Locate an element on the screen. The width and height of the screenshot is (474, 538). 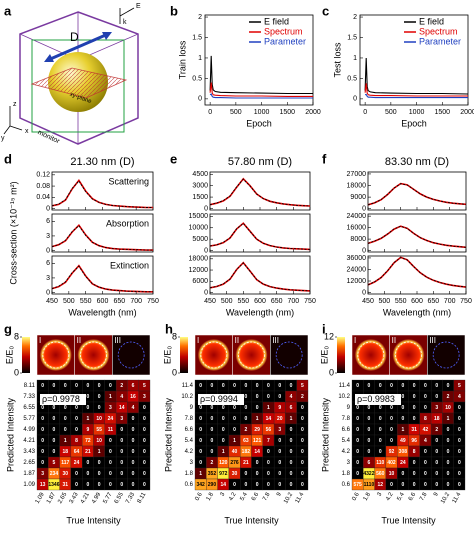
y-tick-label: 0.5 is located at coordinates (197, 78).